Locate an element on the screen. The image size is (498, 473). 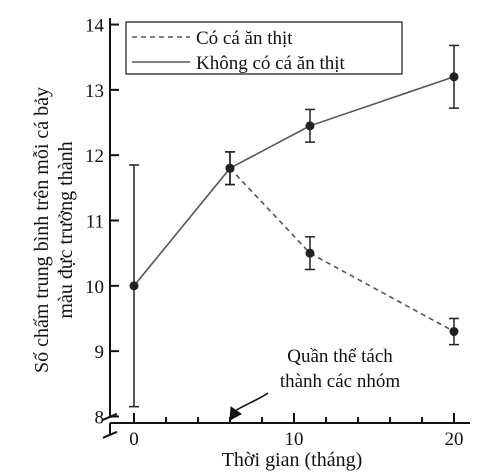
annotation-line-1: Quần thể tách is located at coordinates (340, 356).